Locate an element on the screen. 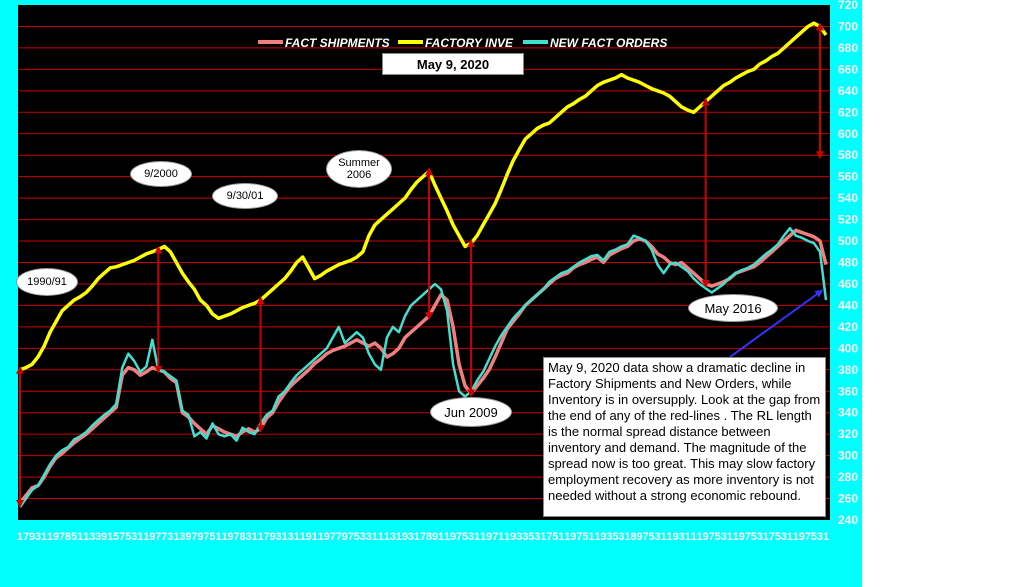 The height and width of the screenshot is (587, 1024). y-tick-label: 540 is located at coordinates (848, 198).